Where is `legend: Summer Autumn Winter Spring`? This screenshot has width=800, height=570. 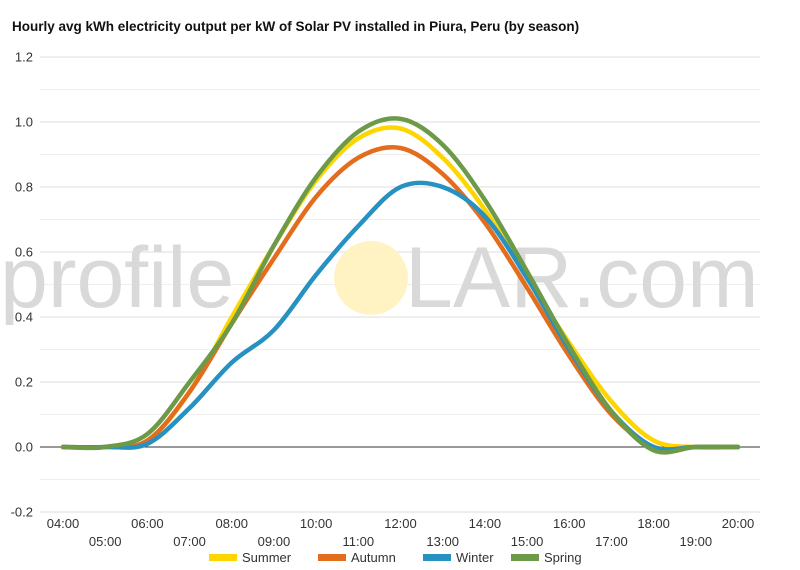
legend: Summer Autumn Winter Spring is located at coordinates (395, 557).